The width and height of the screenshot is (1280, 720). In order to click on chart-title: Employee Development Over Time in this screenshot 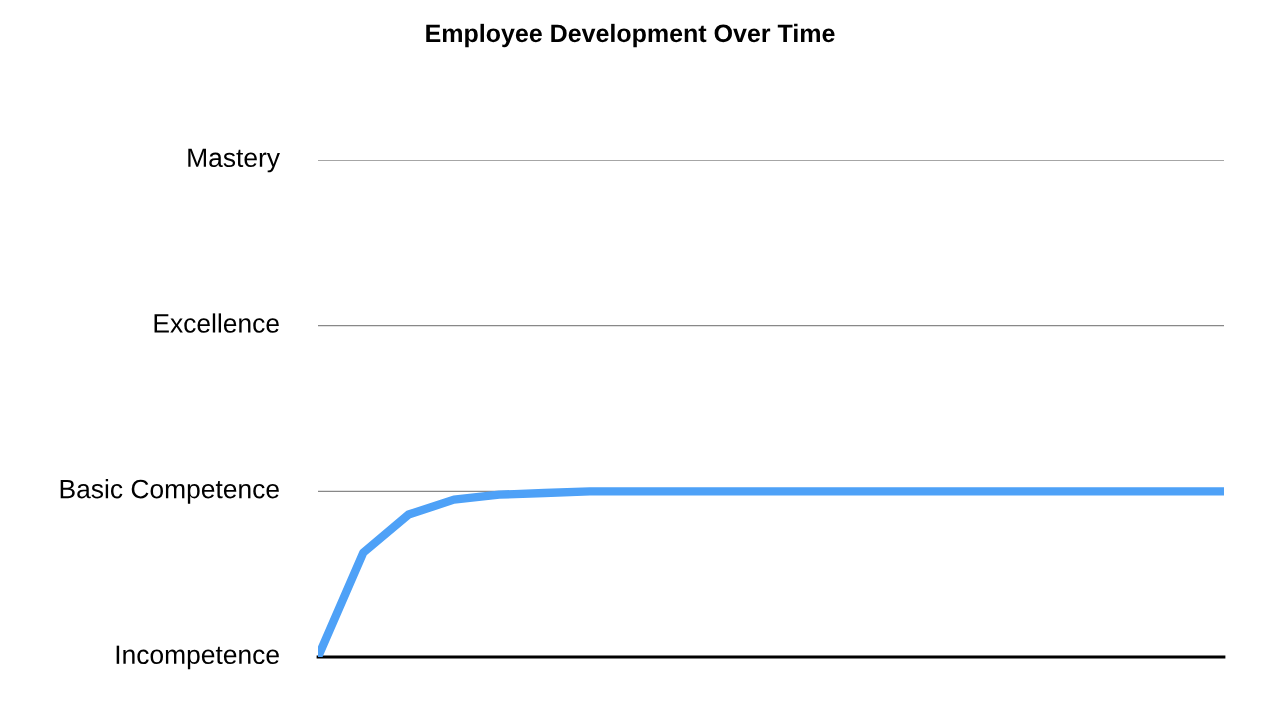, I will do `click(630, 35)`.